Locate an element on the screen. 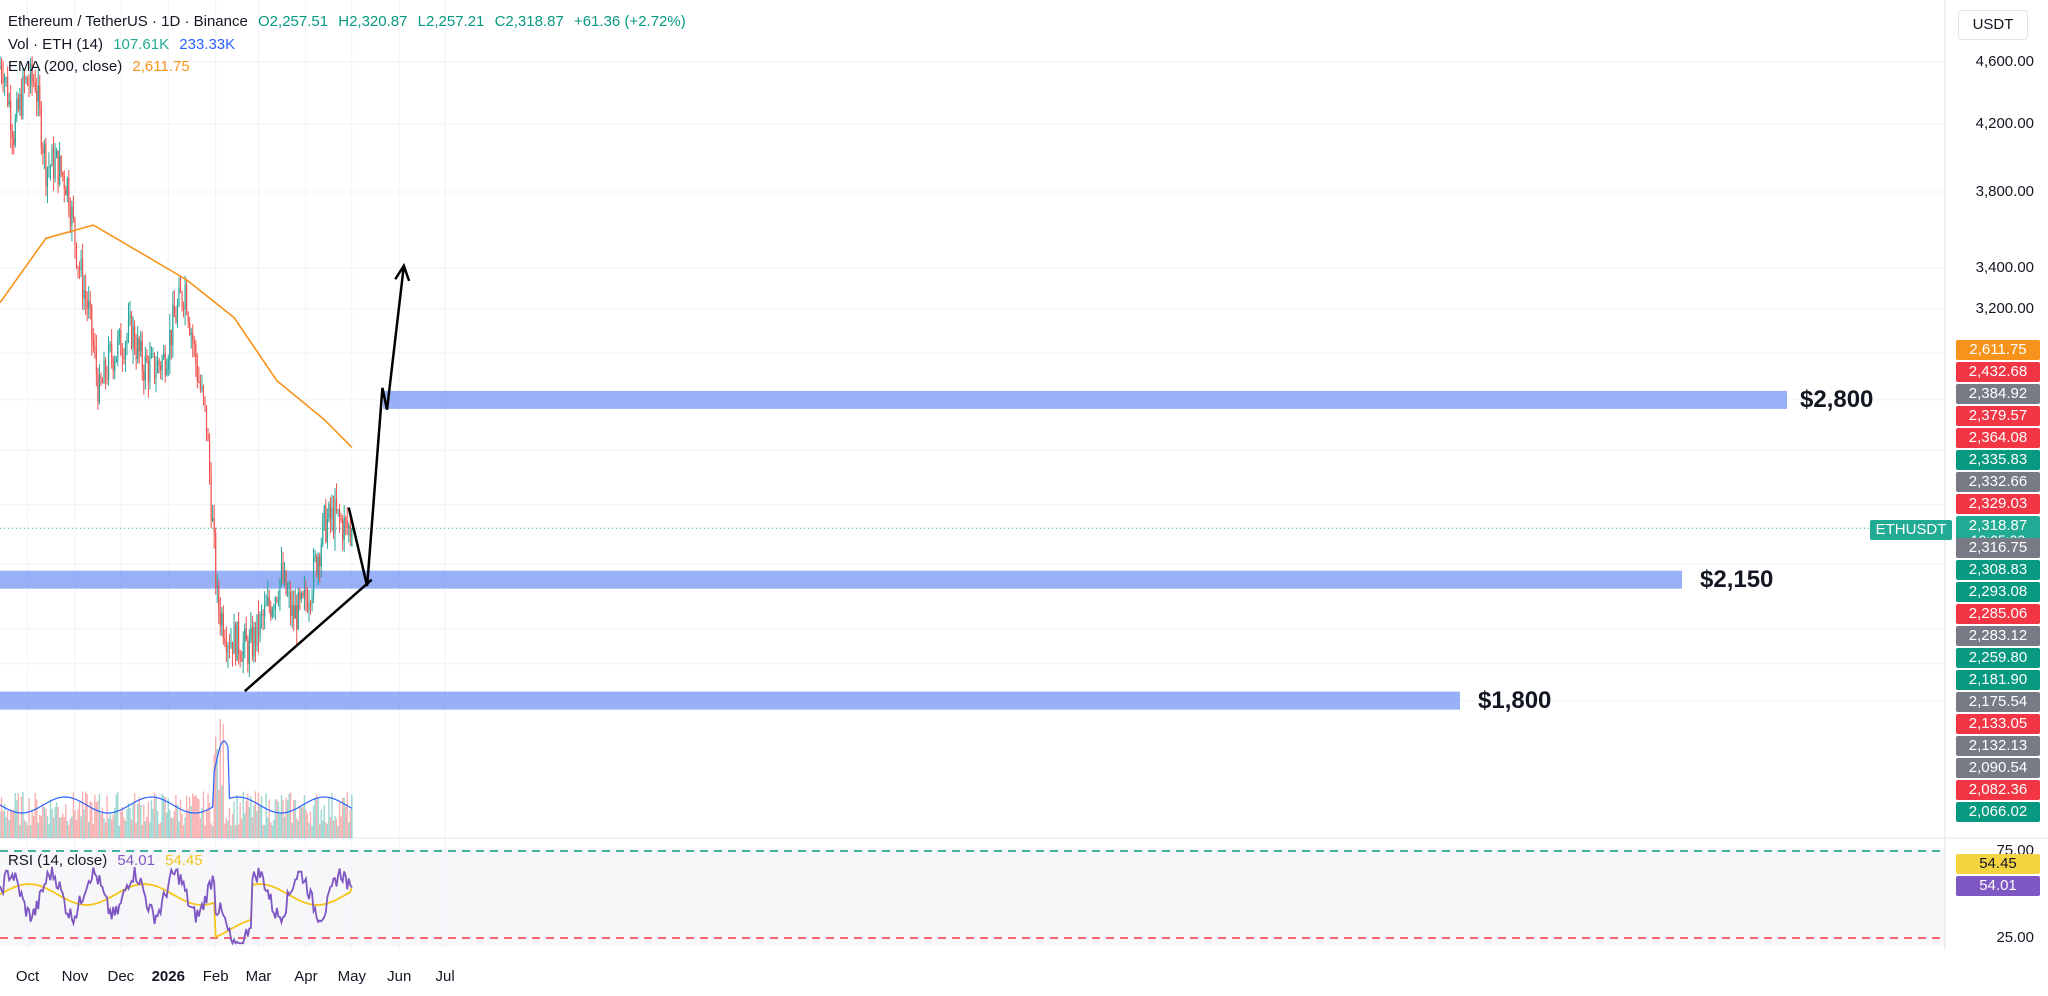 This screenshot has height=996, width=2048. volume-bars is located at coordinates (176, 778).